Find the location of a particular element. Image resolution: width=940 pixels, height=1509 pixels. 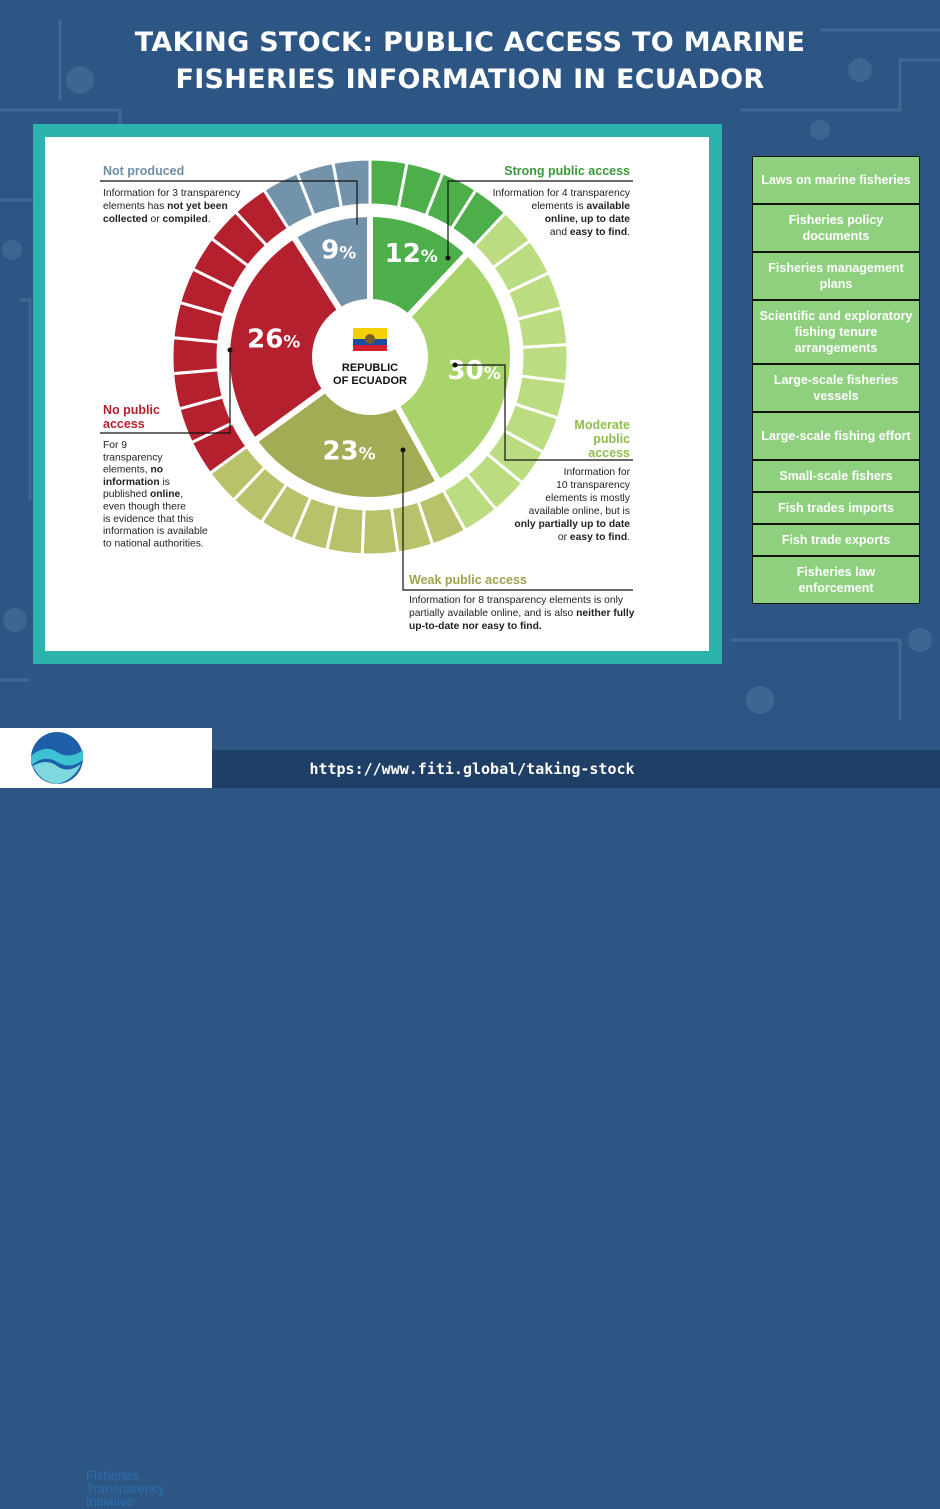

flag-yellow is located at coordinates (370, 333).